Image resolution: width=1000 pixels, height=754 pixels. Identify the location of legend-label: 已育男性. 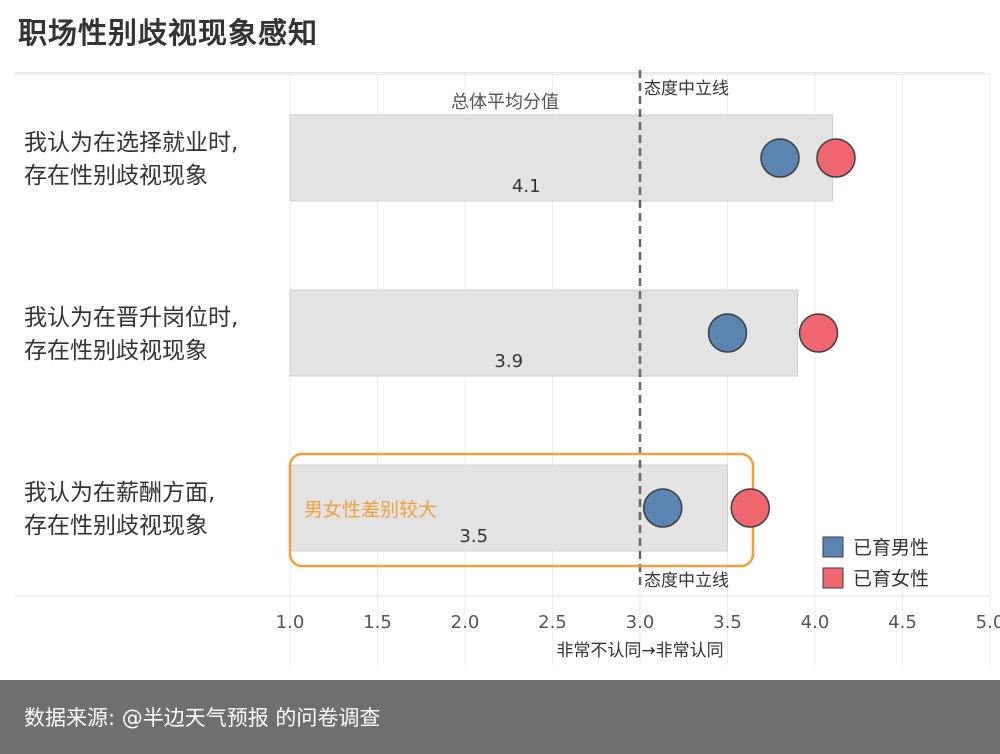
(891, 548).